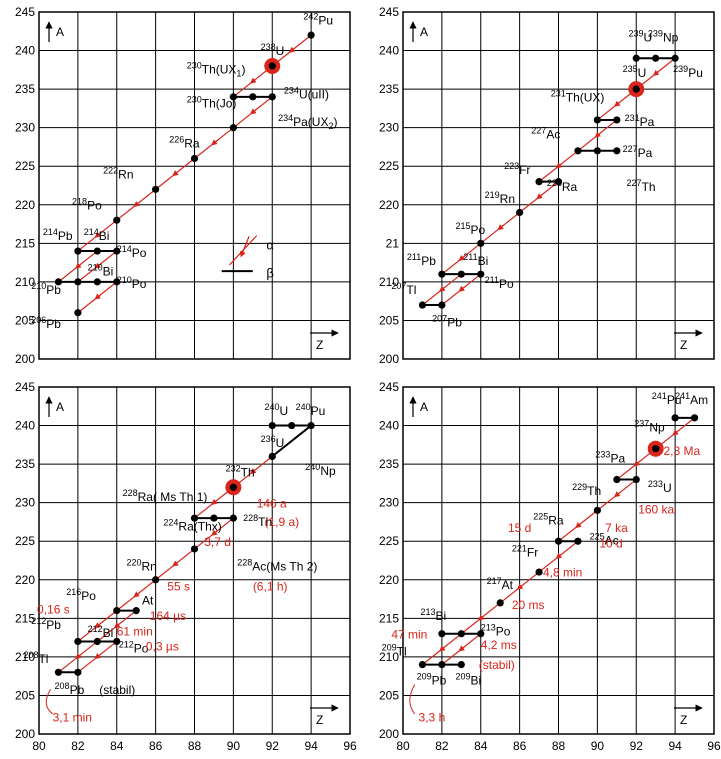 The height and width of the screenshot is (759, 721). What do you see at coordinates (481, 746) in the screenshot?
I see `x-tick-label: 84` at bounding box center [481, 746].